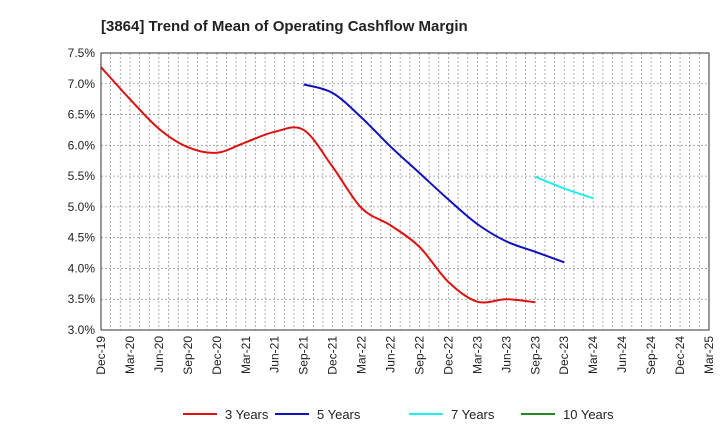  What do you see at coordinates (535, 355) in the screenshot?
I see `x-tick-label: Sep-23` at bounding box center [535, 355].